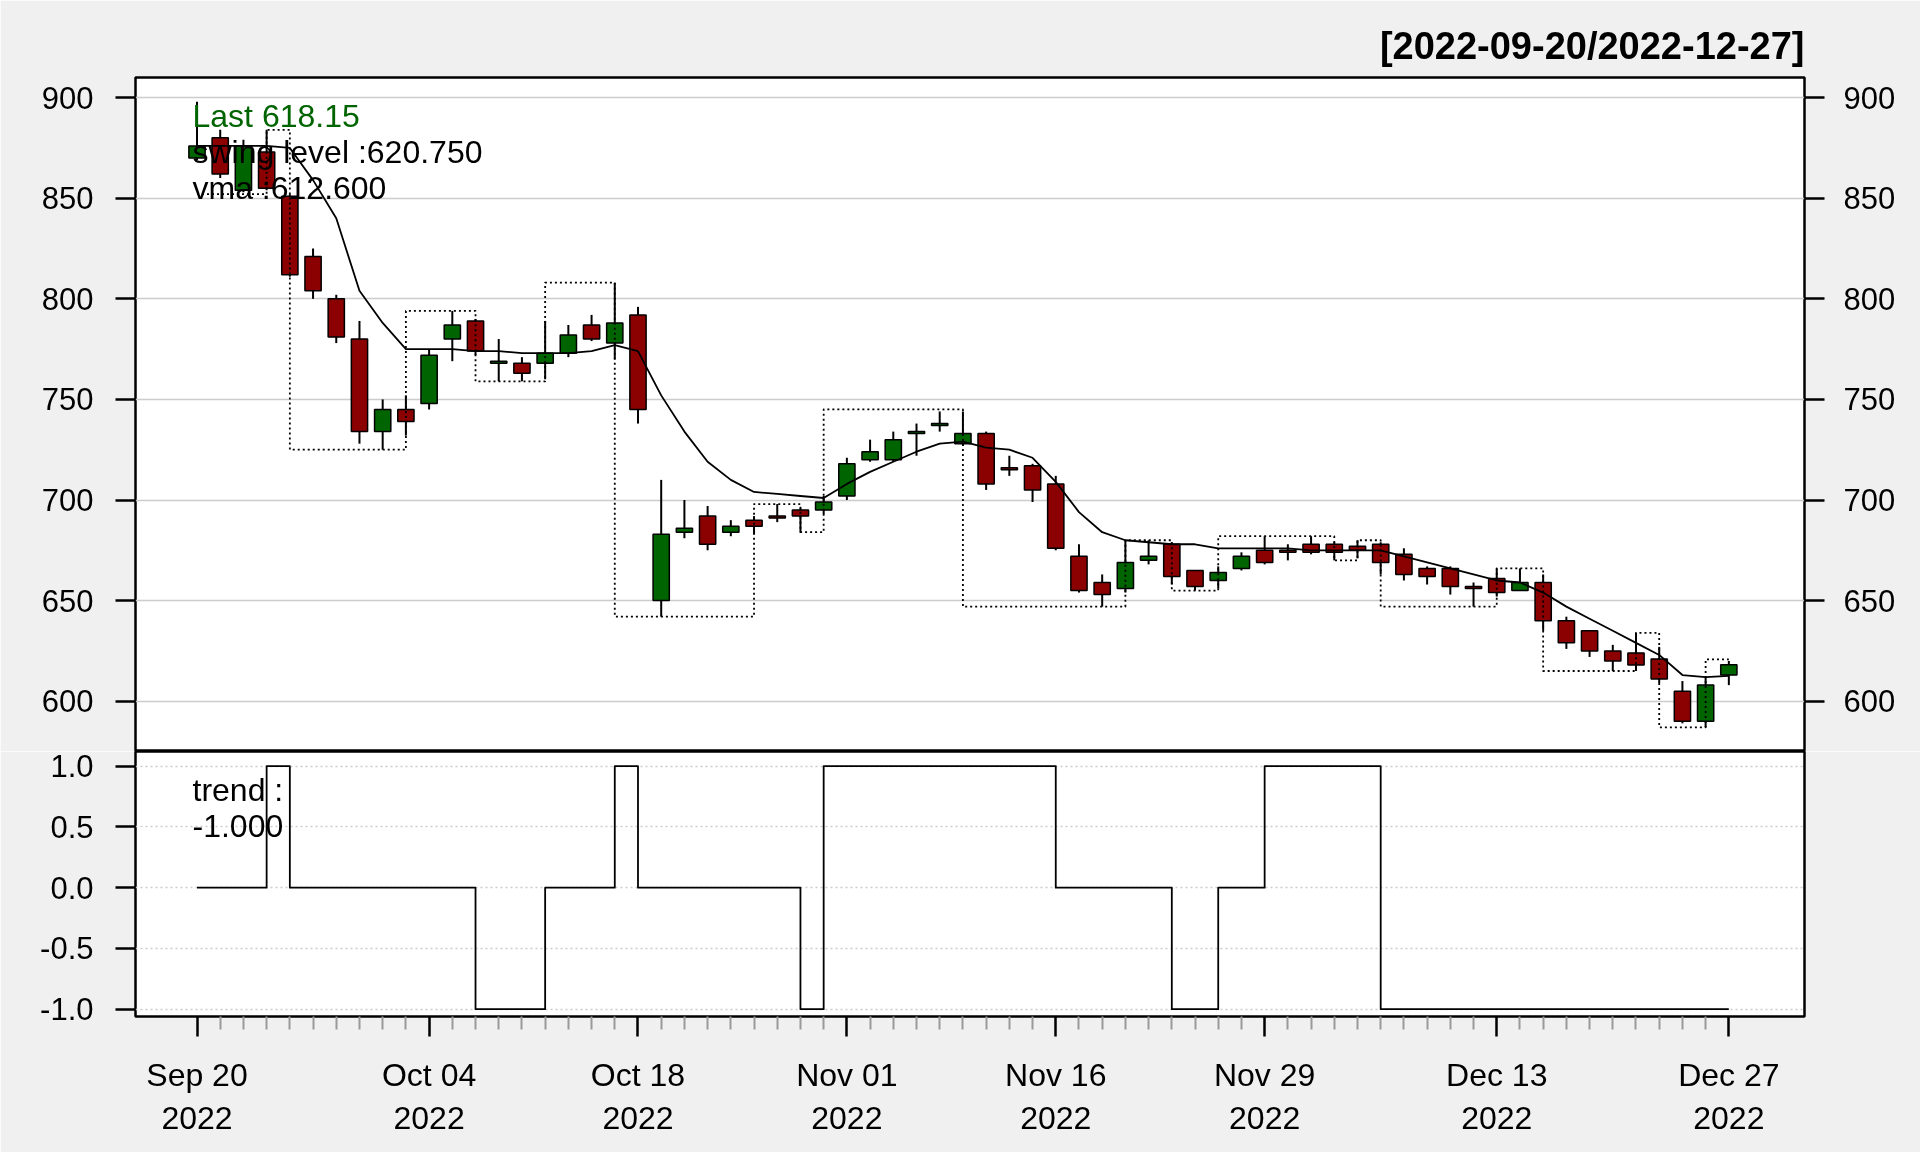  I want to click on y2-tick-label: 900, so click(1869, 98).